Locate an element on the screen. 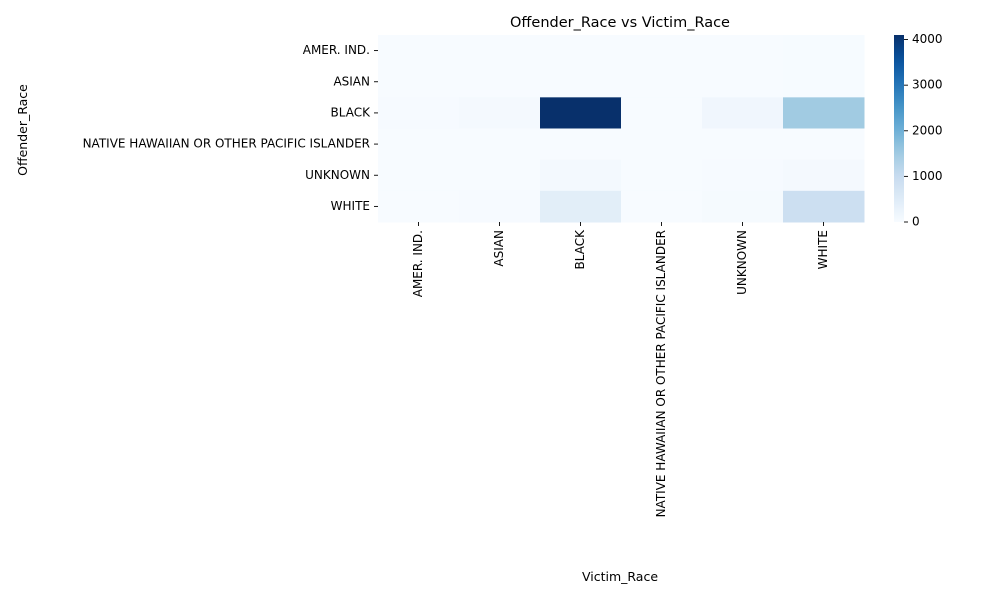 This screenshot has height=600, width=1000. heatmap-cell-native-hawaiian-or-other-pacific-islander-asian is located at coordinates (500, 144).